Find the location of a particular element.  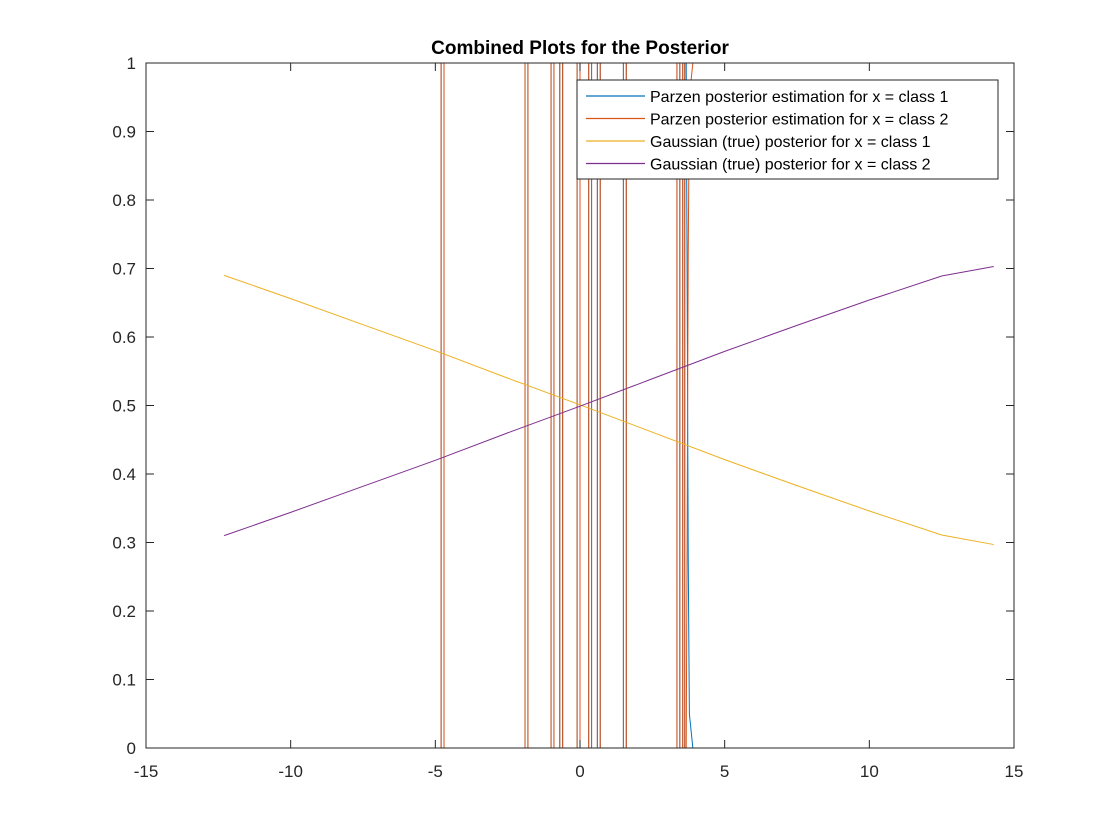

y-tick-label: 0.7 is located at coordinates (124, 269).